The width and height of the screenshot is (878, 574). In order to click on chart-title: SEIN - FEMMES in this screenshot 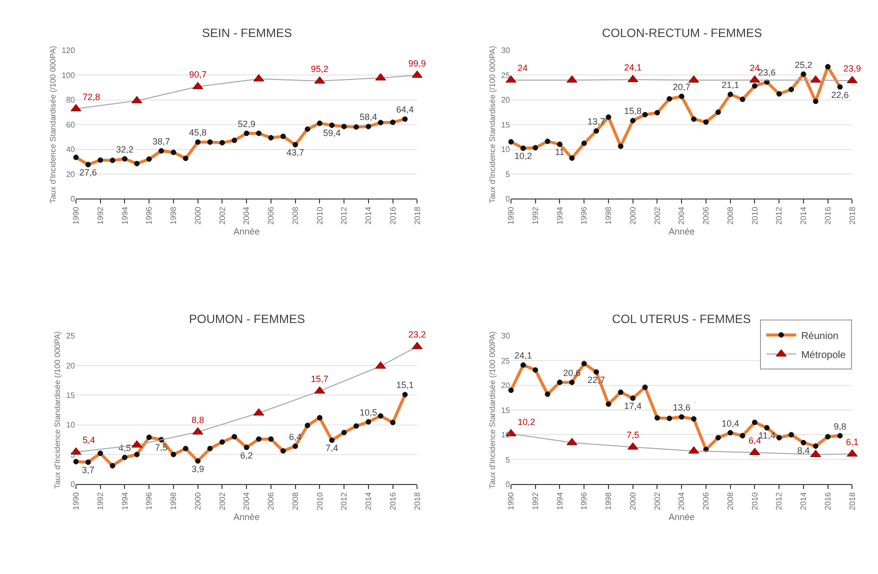, I will do `click(247, 33)`.